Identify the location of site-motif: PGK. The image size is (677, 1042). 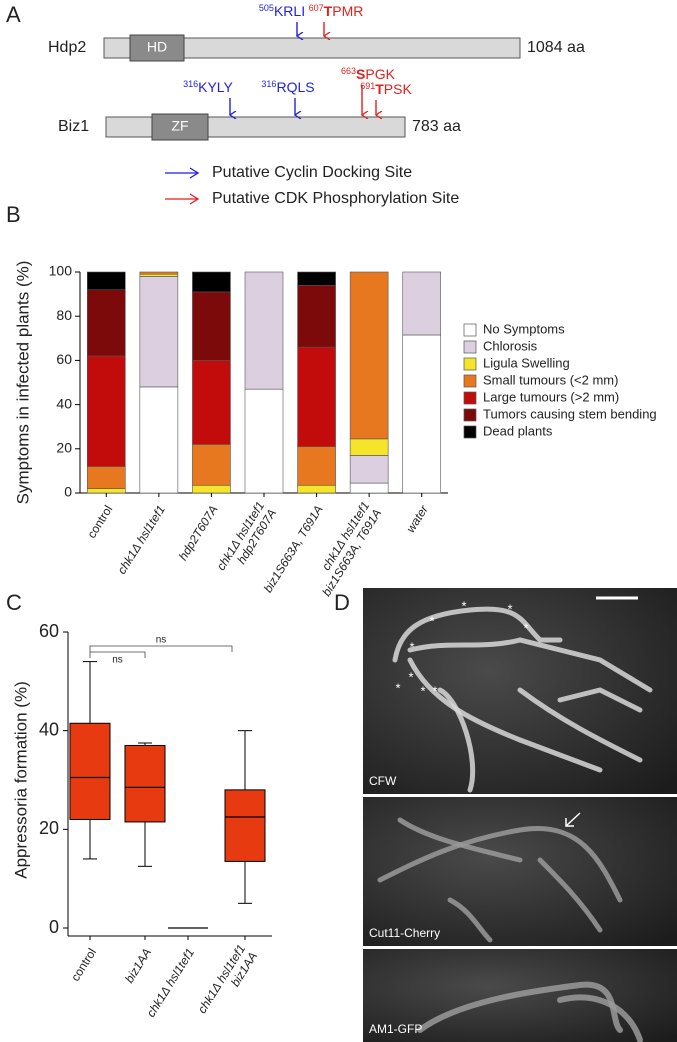
(380, 74).